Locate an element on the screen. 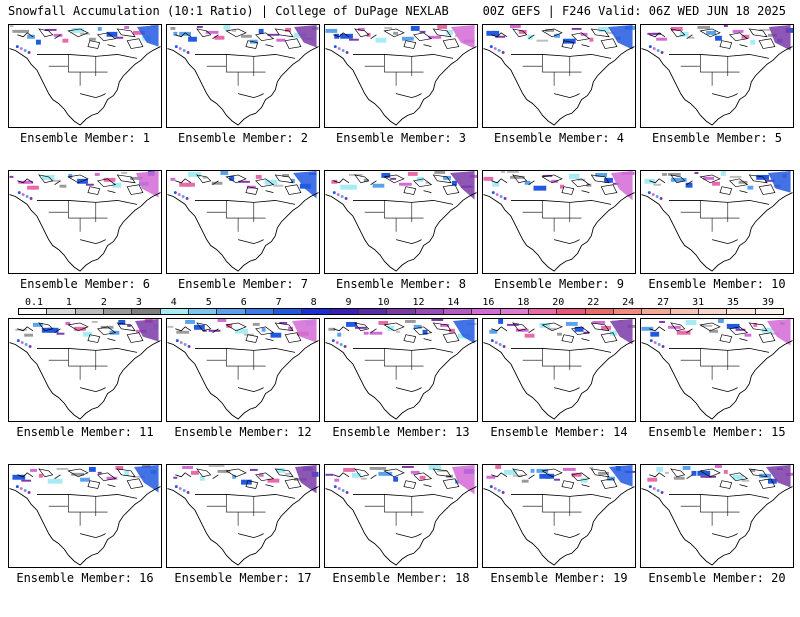 This screenshot has height=617, width=800. map-frame is located at coordinates (559, 76).